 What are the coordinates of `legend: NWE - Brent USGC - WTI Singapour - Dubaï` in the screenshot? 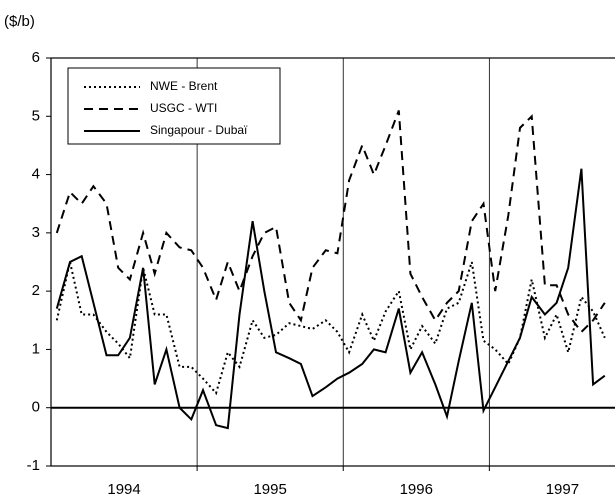 It's located at (174, 106).